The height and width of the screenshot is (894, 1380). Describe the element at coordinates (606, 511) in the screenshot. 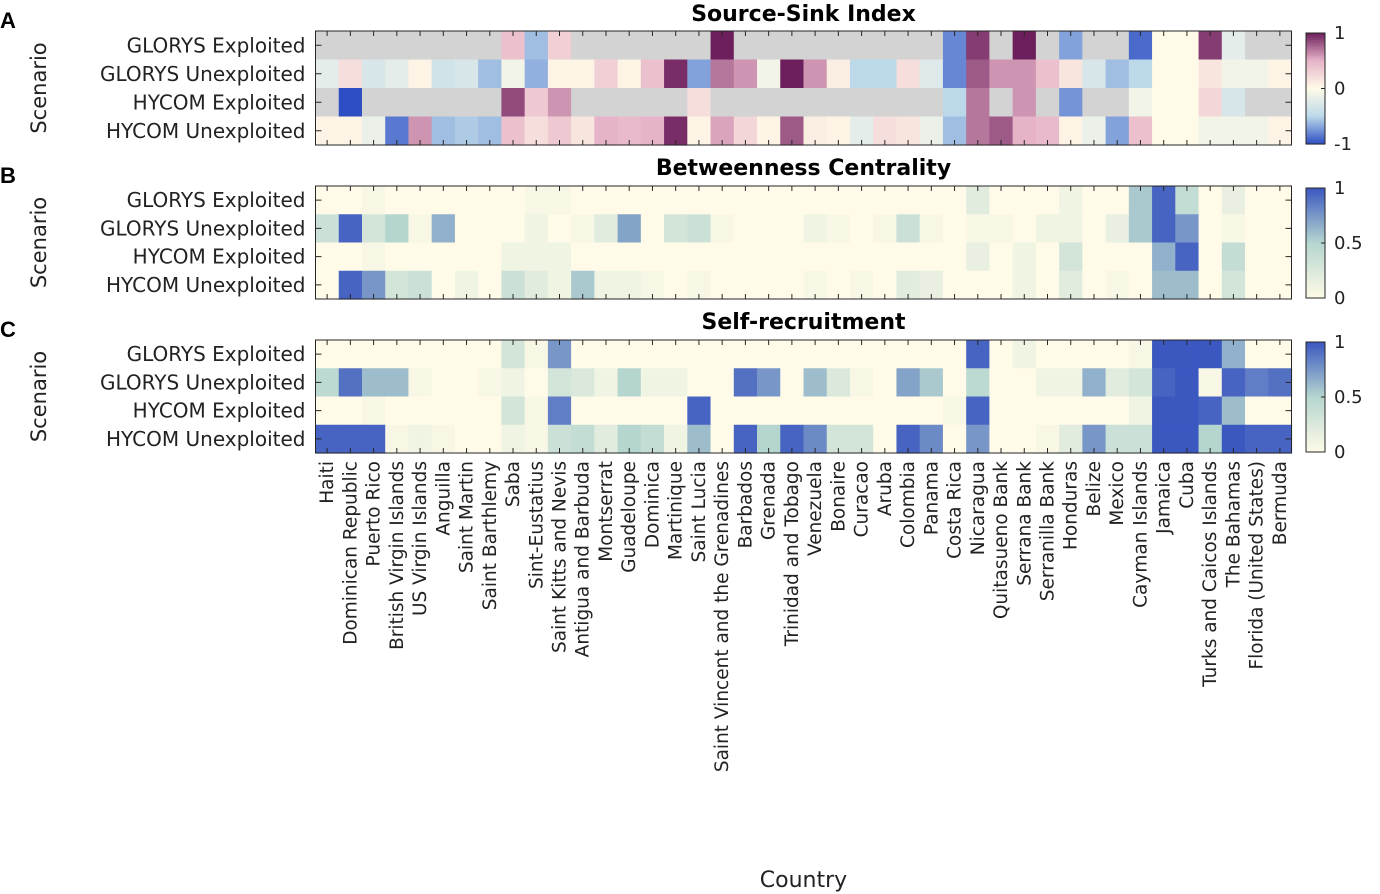

I see `x-tick-label: Montserrat` at that location.